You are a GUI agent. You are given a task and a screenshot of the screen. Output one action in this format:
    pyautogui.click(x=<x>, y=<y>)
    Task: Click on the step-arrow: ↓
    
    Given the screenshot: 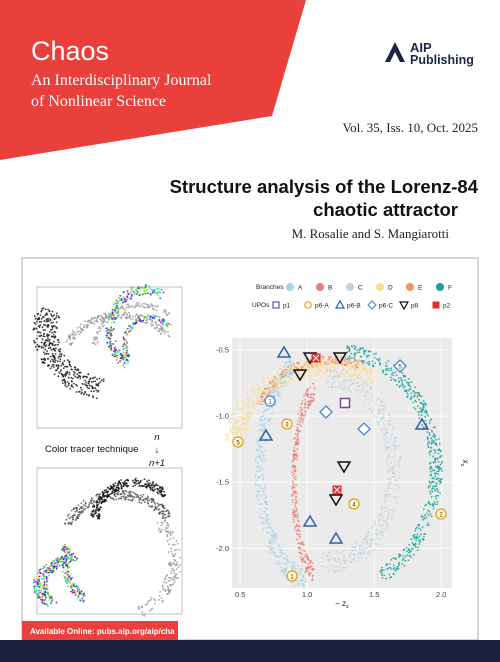 What is the action you would take?
    pyautogui.click(x=157, y=450)
    